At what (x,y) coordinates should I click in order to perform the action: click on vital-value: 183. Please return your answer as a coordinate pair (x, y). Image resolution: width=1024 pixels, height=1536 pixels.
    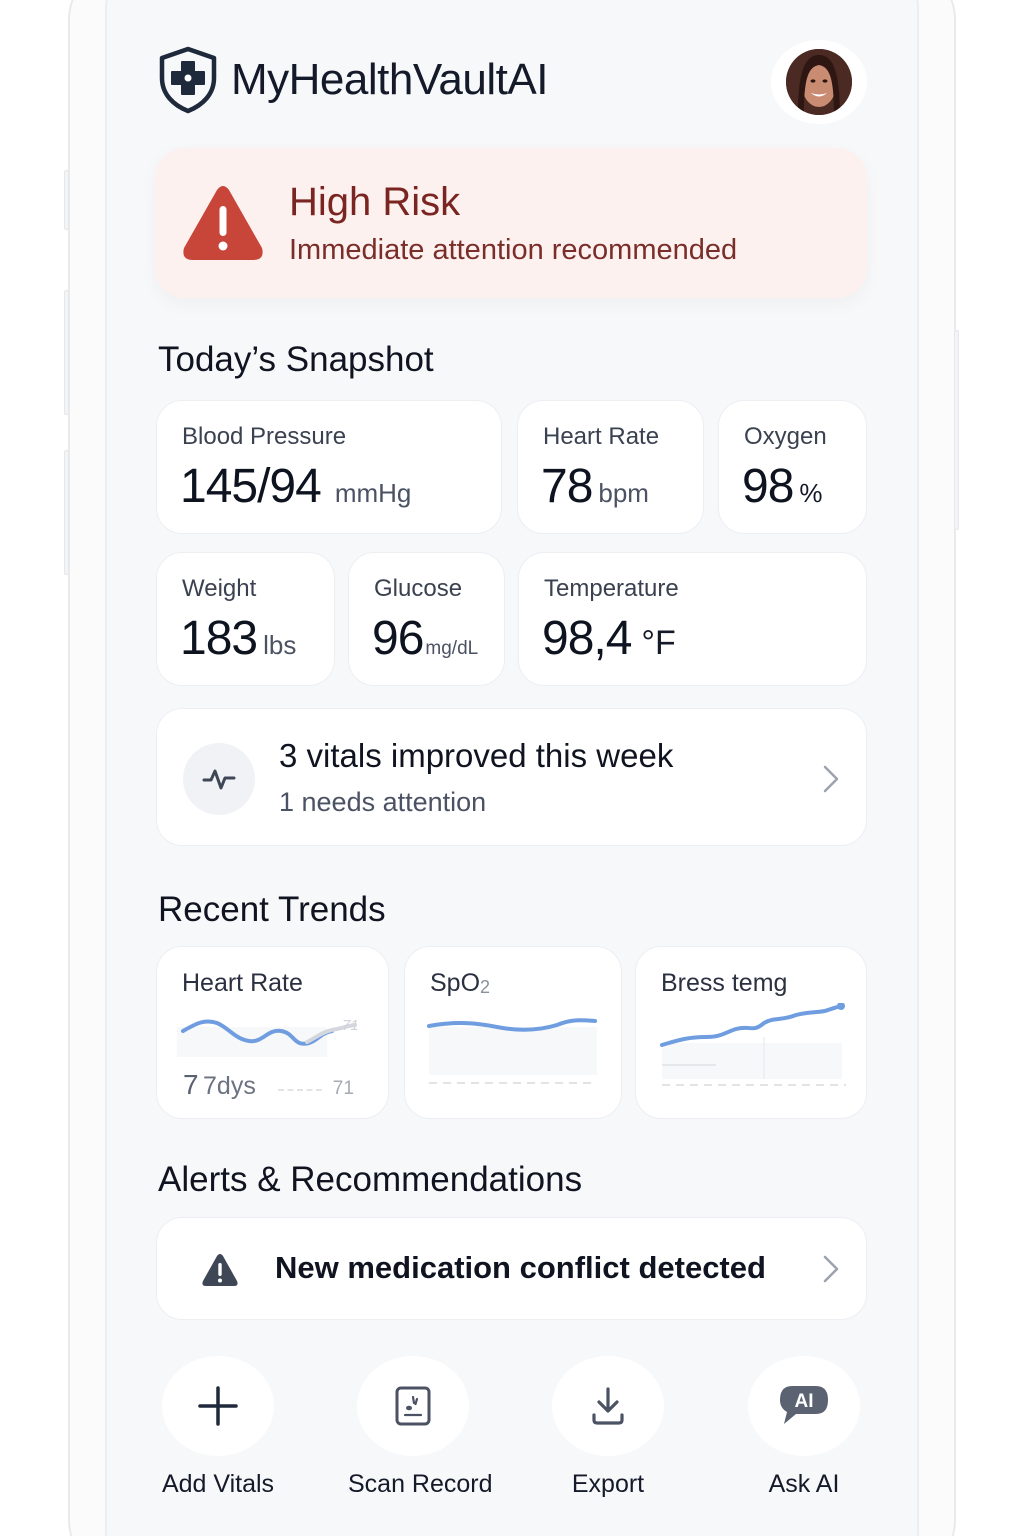
    Looking at the image, I should click on (219, 638).